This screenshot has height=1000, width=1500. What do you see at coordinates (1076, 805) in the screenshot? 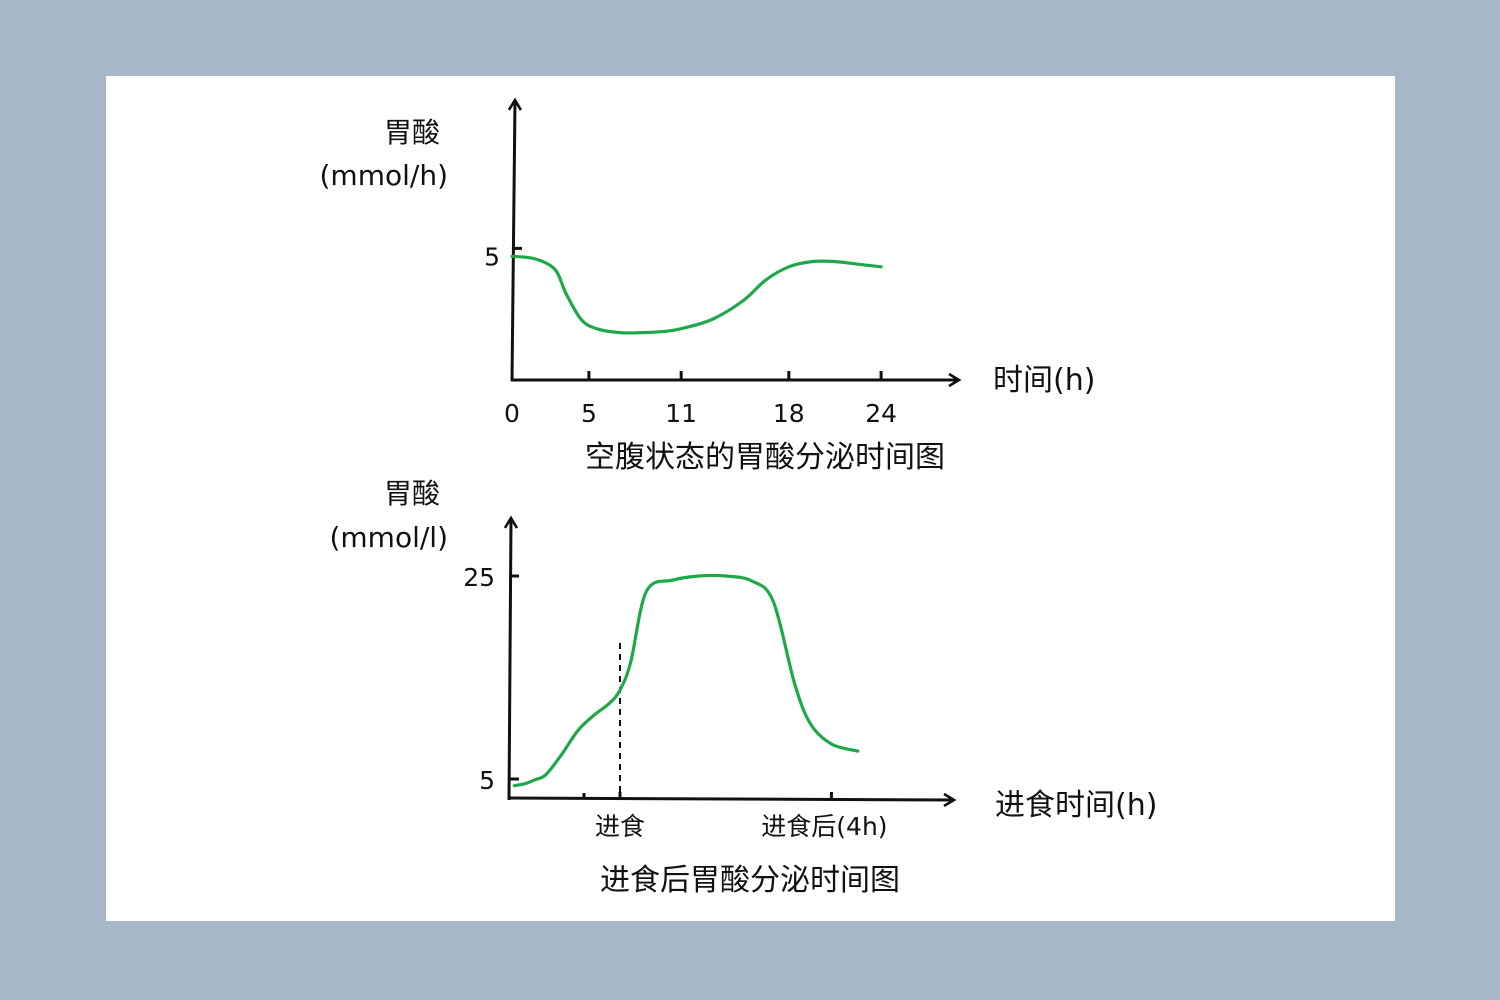
I see `postmeal-x-label: 进食时间(h)` at bounding box center [1076, 805].